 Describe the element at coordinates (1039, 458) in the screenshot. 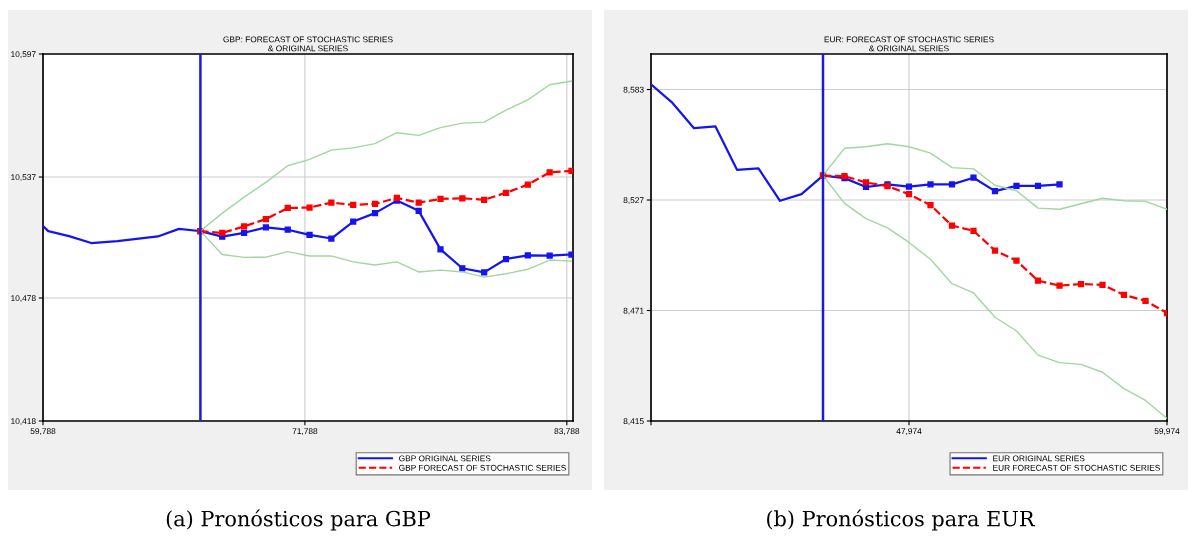

I see `legend-label: EUR ORIGINAL SERIES` at that location.